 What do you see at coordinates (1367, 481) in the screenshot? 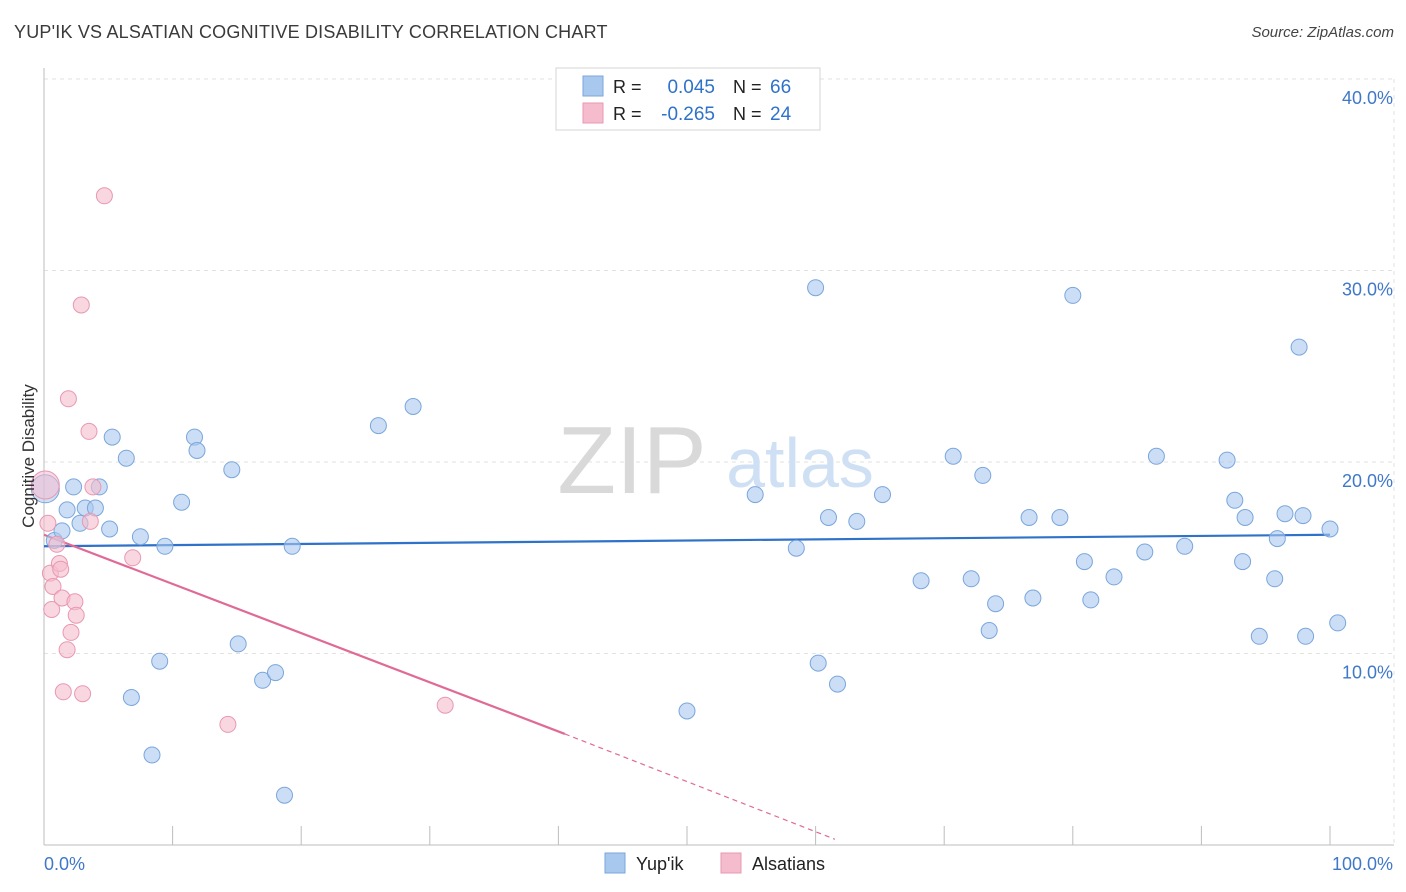
I see `y-tick-label: 20.0%` at bounding box center [1367, 481].